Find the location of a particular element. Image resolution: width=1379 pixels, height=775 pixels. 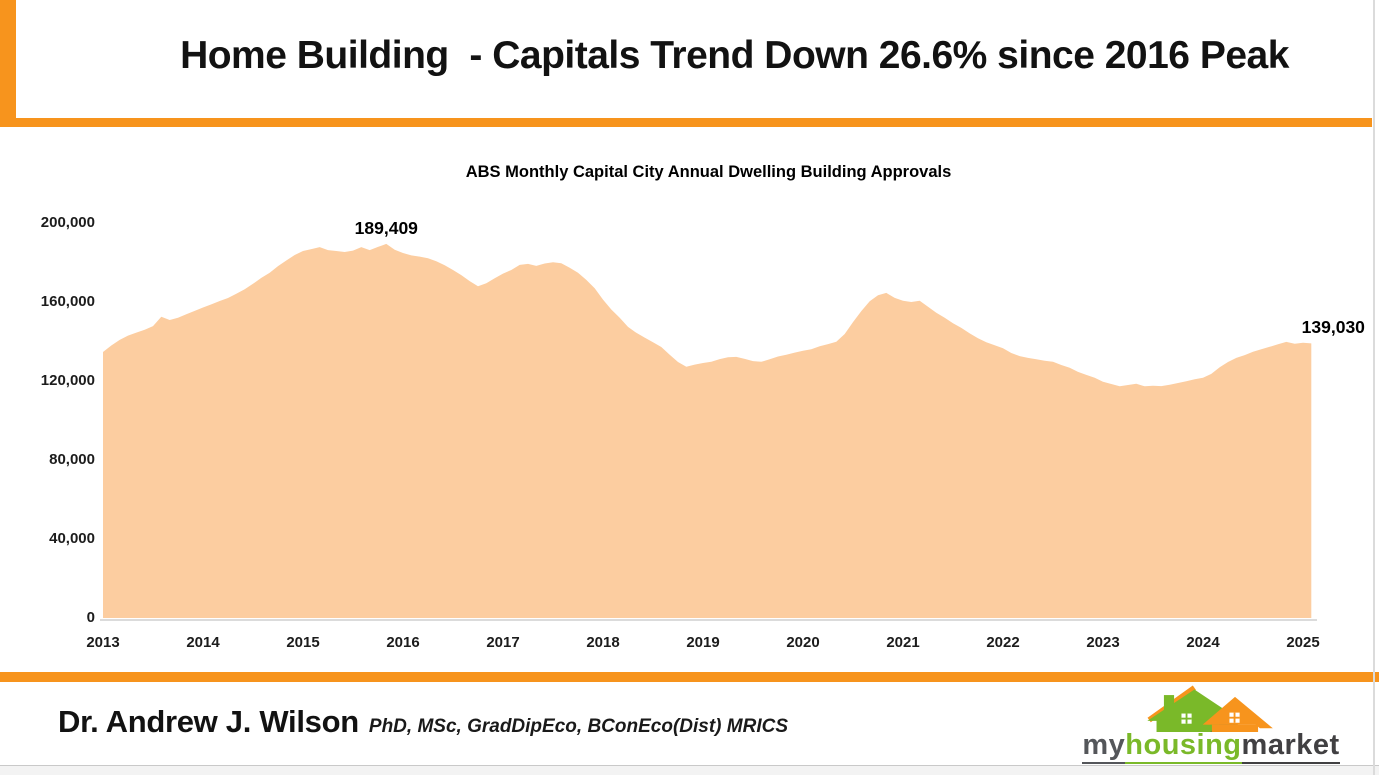

x-tick-label: 2023 is located at coordinates (1103, 642).